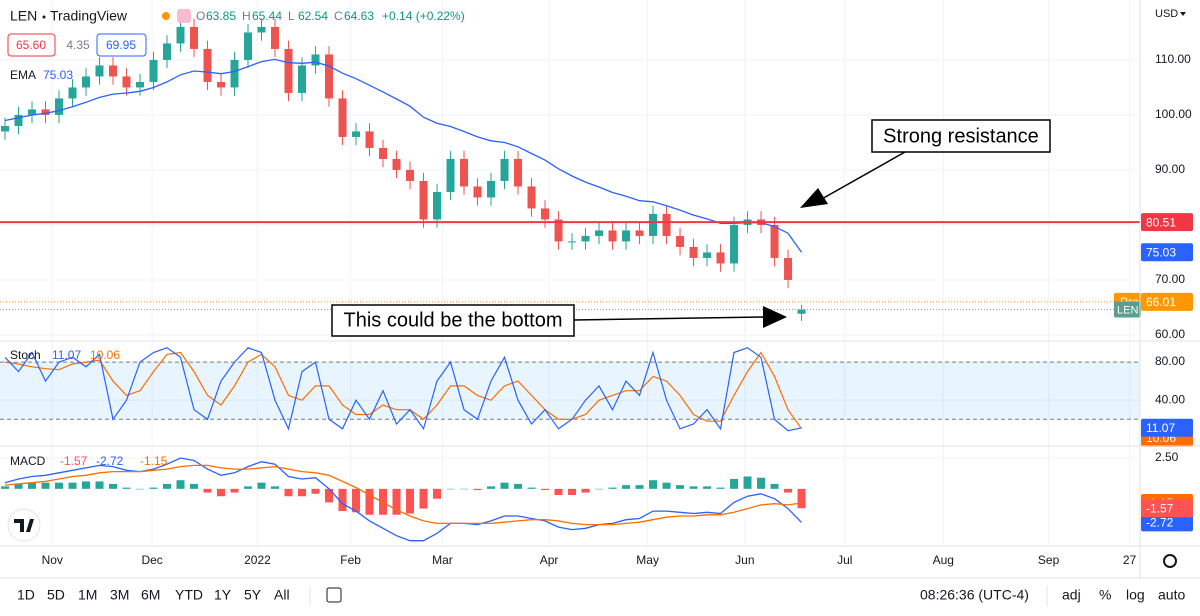 This screenshot has width=1200, height=616. I want to click on annotation-box, so click(453, 320).